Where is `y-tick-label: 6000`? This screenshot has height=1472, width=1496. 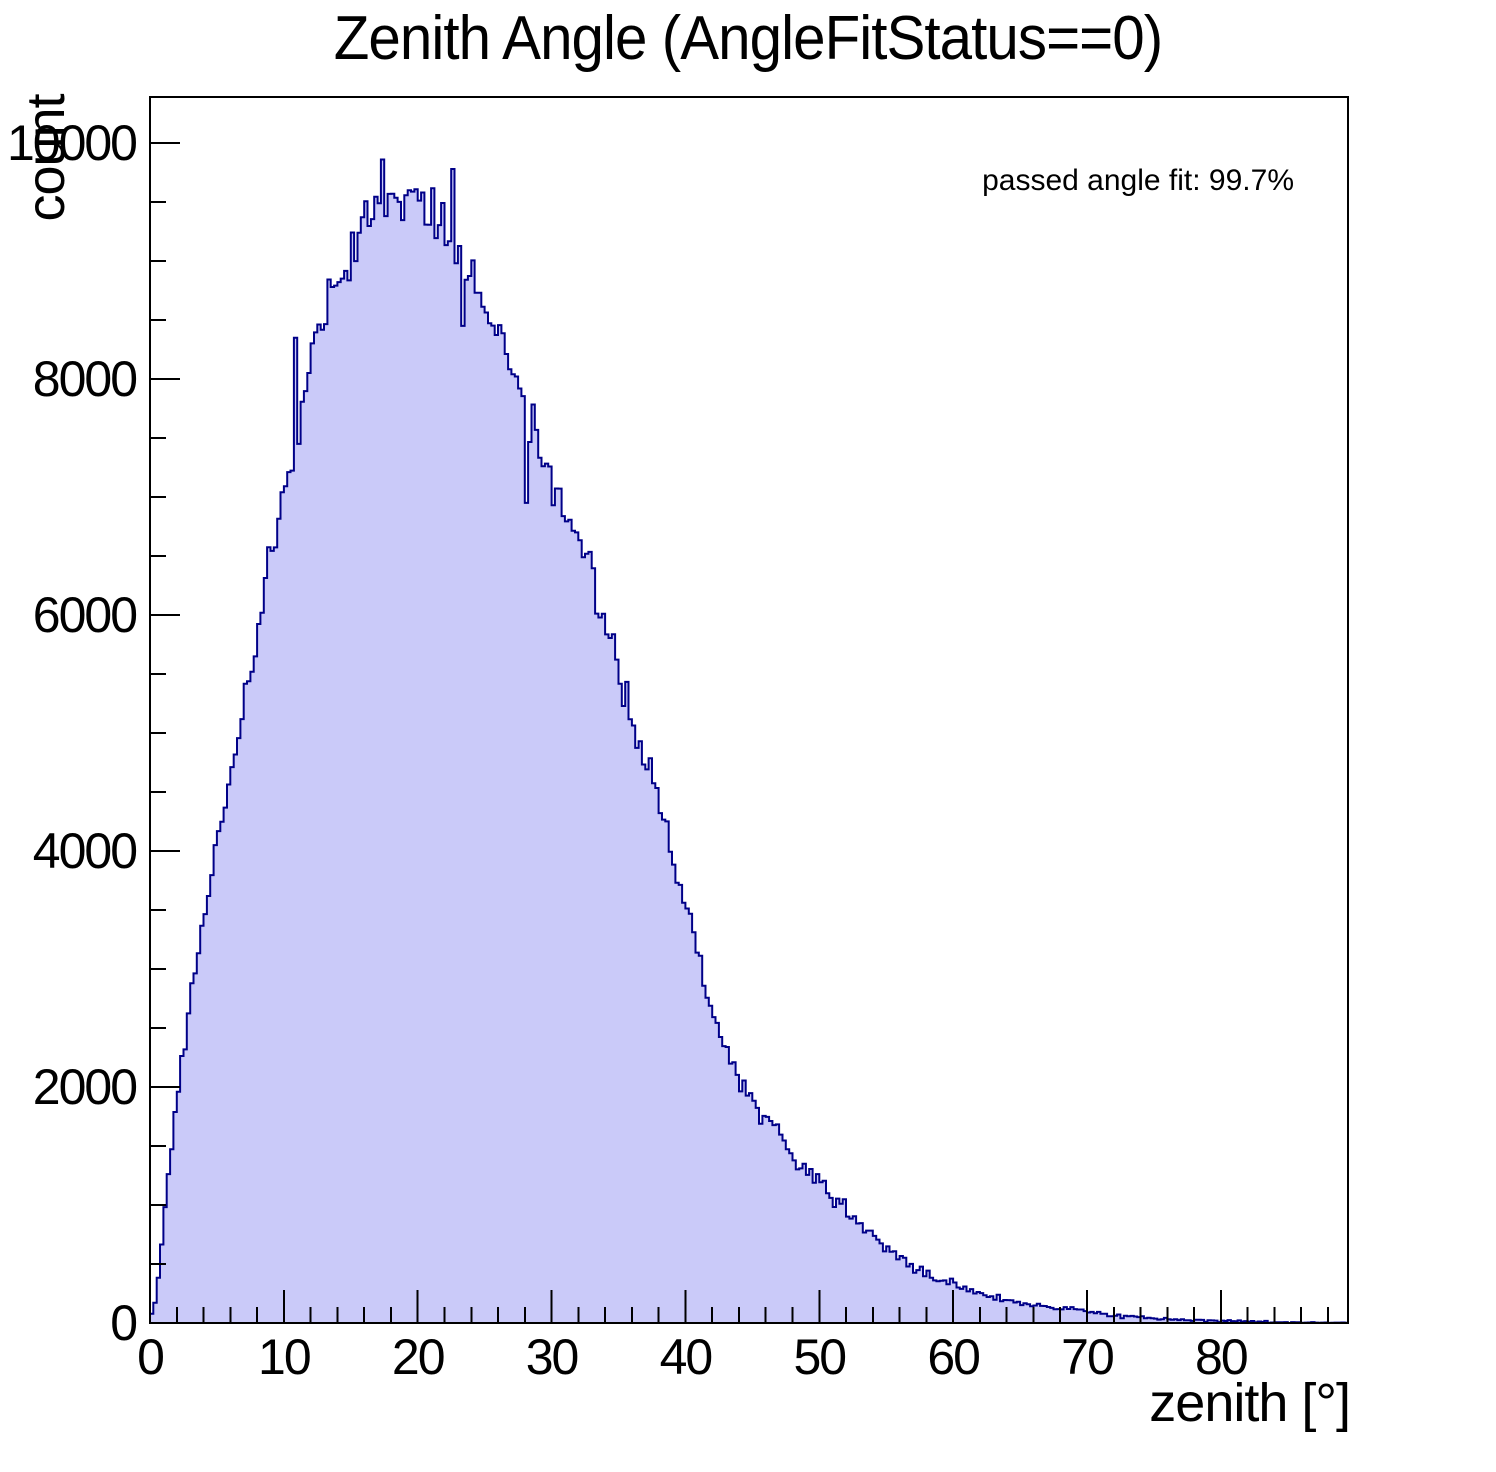
y-tick-label: 6000 is located at coordinates (85, 615).